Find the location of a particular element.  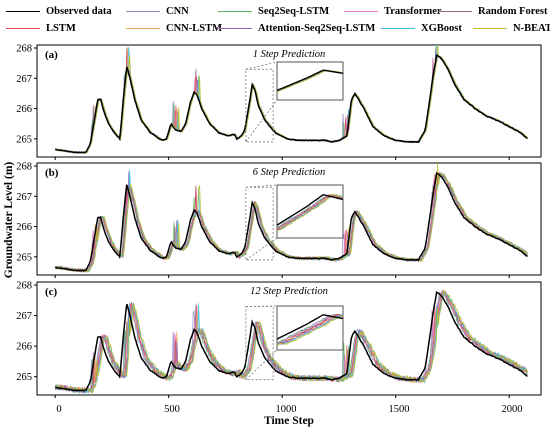

panel-label: (b) is located at coordinates (52, 173).